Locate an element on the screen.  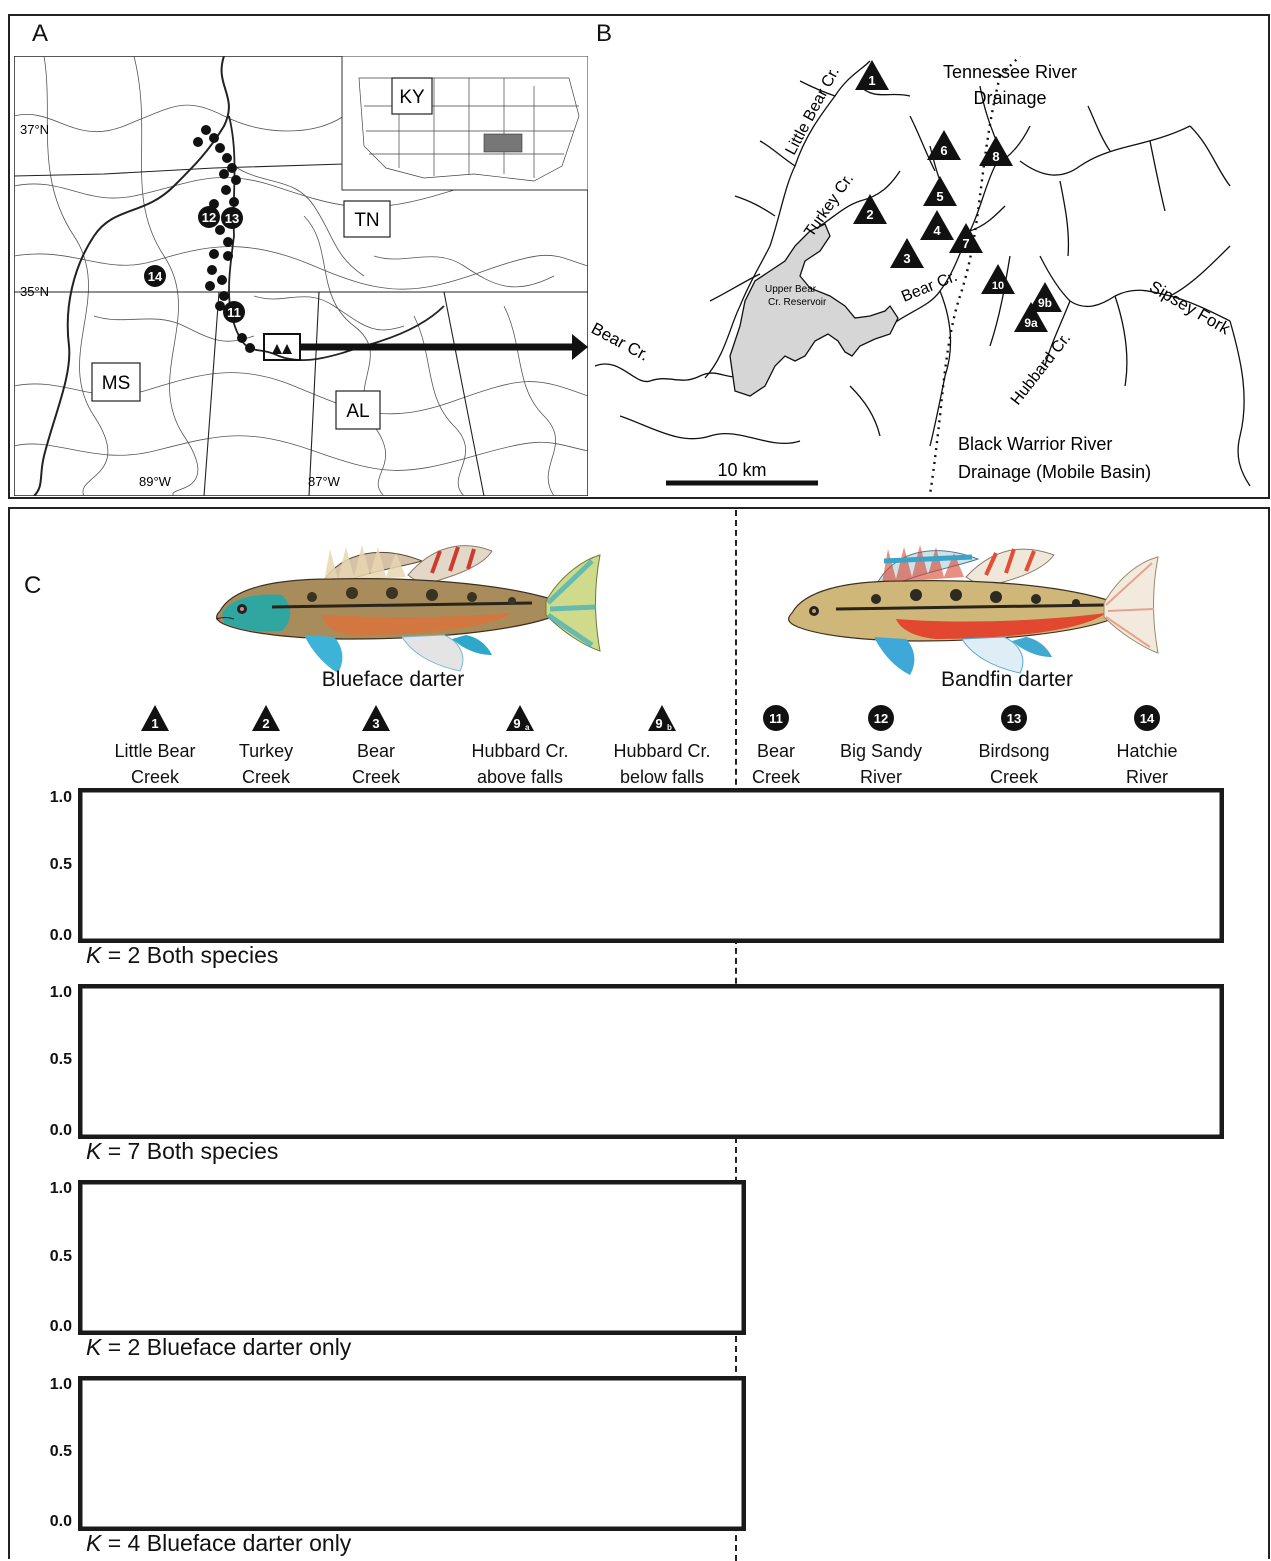
blueface-darter-illustration is located at coordinates (408, 609).